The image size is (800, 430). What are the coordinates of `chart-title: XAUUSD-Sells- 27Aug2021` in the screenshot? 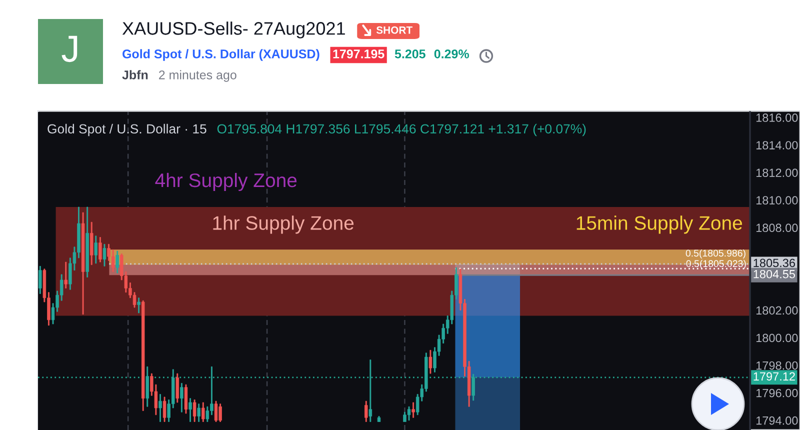 It's located at (233, 30).